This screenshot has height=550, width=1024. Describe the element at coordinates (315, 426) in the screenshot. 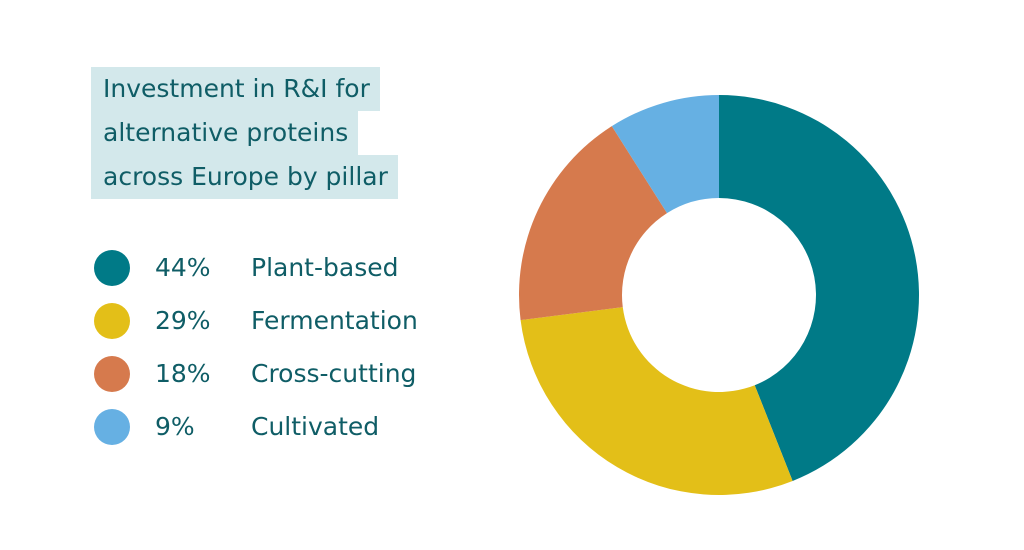

I see `legend-label-cultivated: Cultivated` at that location.